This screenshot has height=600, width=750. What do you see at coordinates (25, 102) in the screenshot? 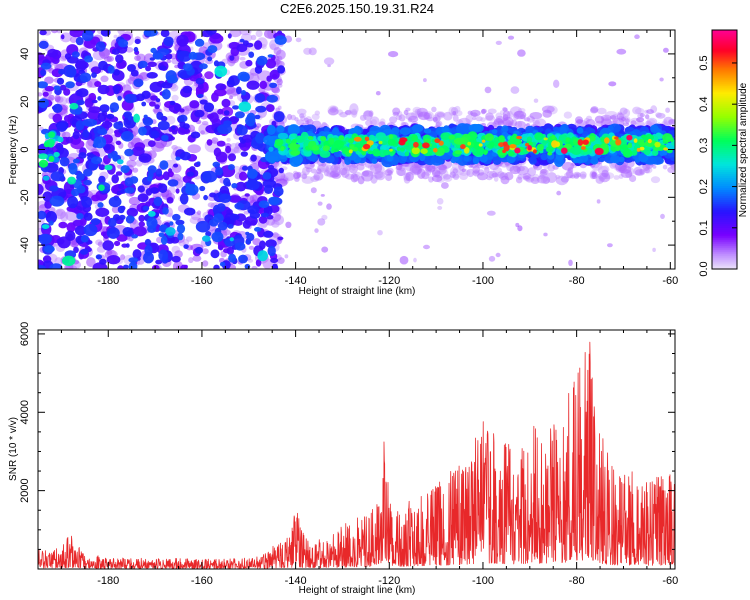
I see `y-tick-label: 20` at bounding box center [25, 102].